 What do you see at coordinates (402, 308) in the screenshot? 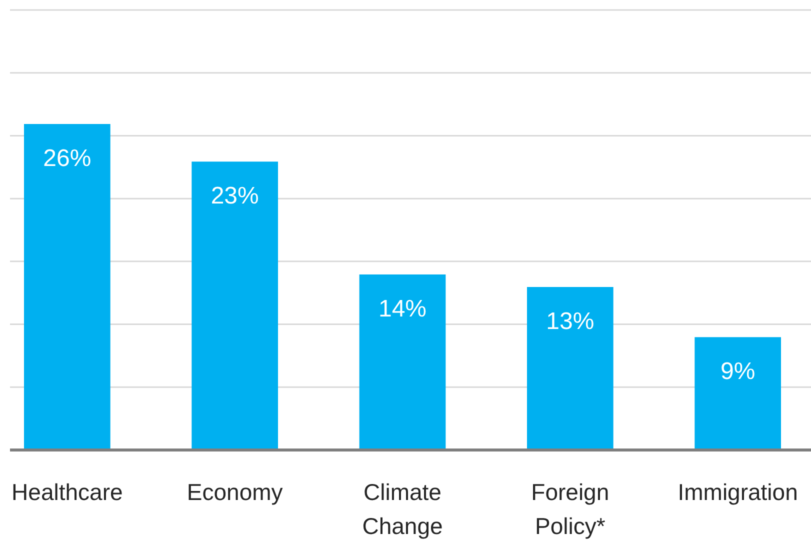
I see `data-label: 14%` at bounding box center [402, 308].